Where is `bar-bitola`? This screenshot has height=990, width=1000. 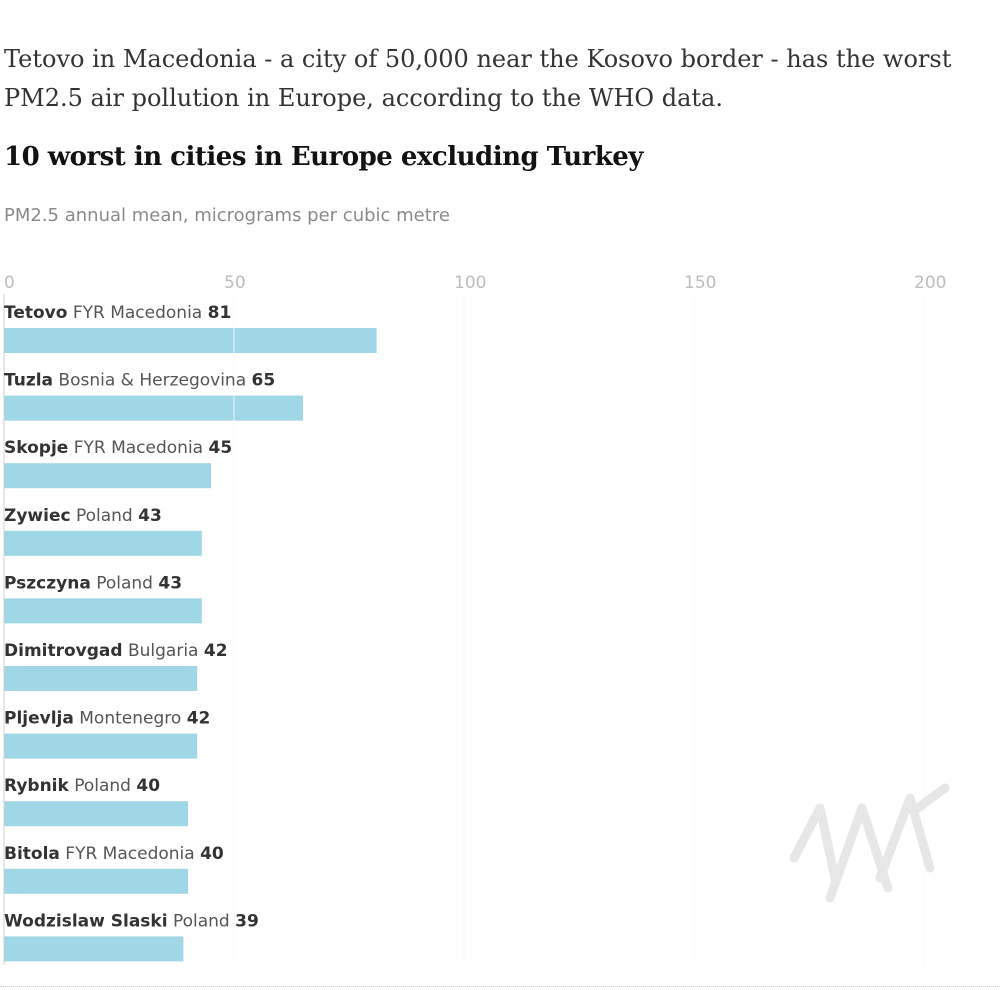
bar-bitola is located at coordinates (96, 881).